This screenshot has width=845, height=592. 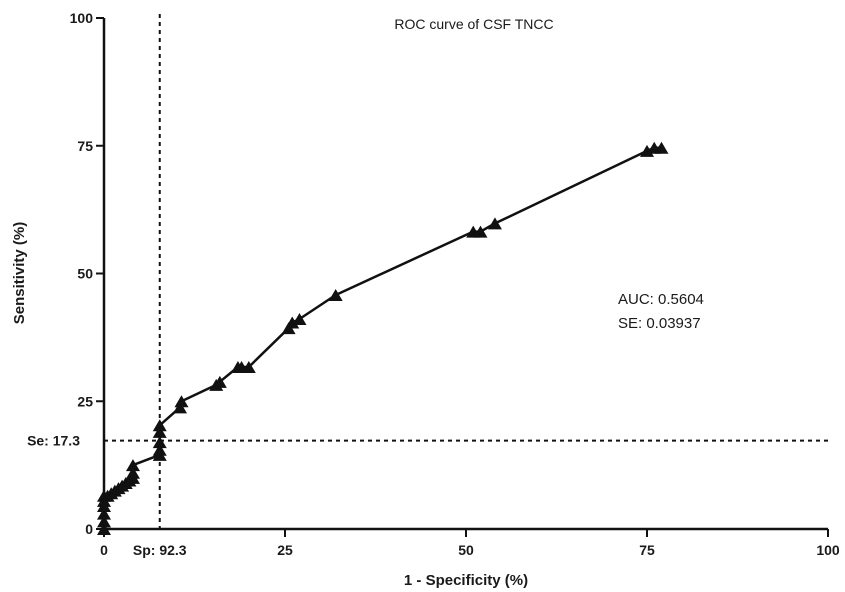 What do you see at coordinates (466, 550) in the screenshot?
I see `x-tick-label: 50` at bounding box center [466, 550].